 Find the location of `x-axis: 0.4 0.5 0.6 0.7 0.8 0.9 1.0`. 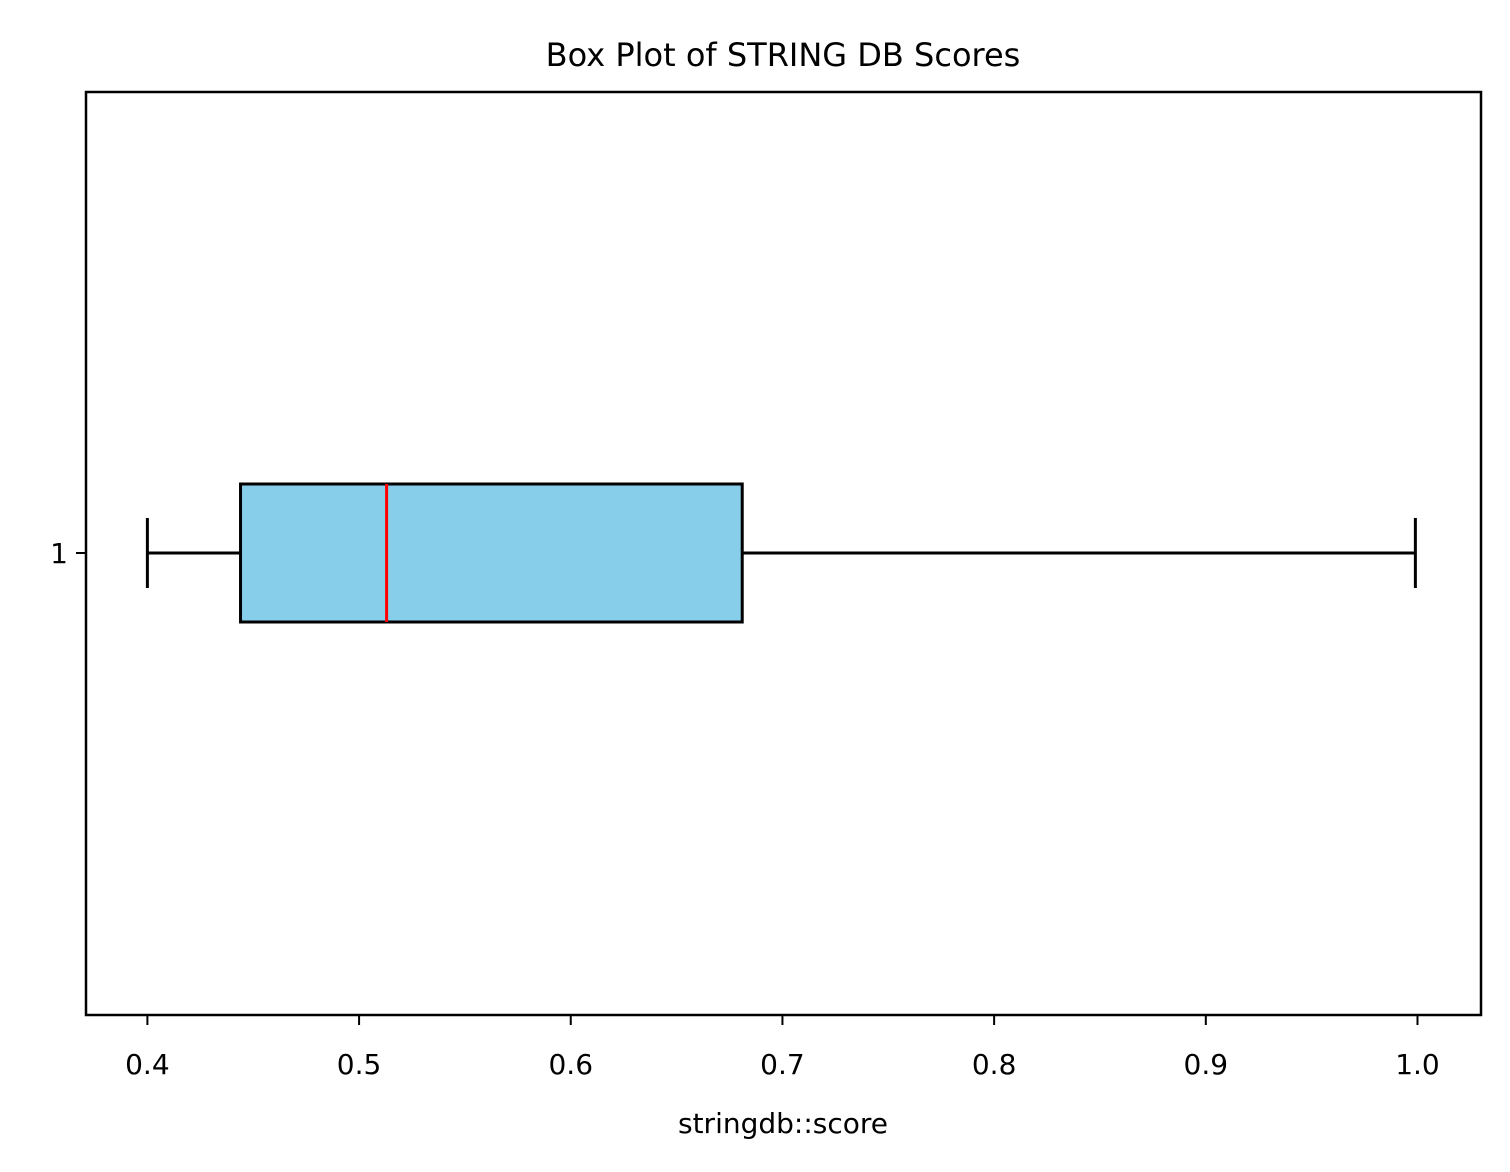

x-axis: 0.4 0.5 0.6 0.7 0.8 0.9 1.0 is located at coordinates (782, 1048).